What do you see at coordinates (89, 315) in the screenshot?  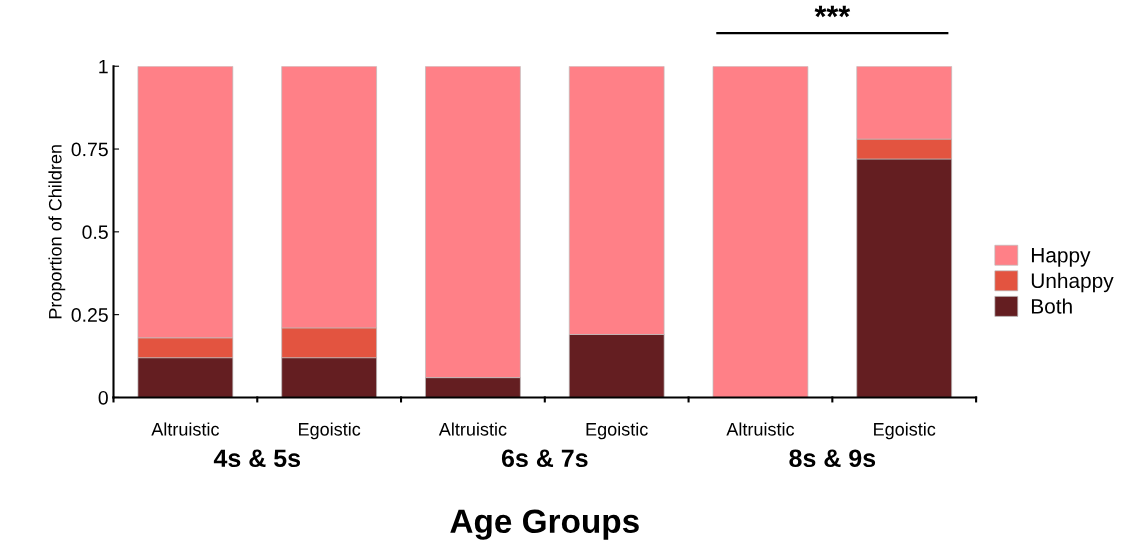 I see `y-tick-label: 0.25` at bounding box center [89, 315].